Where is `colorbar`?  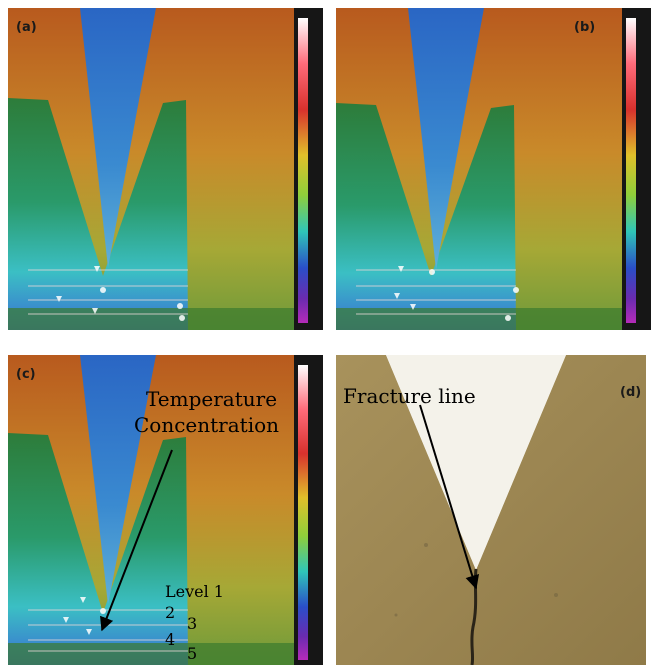
colorbar is located at coordinates (303, 170).